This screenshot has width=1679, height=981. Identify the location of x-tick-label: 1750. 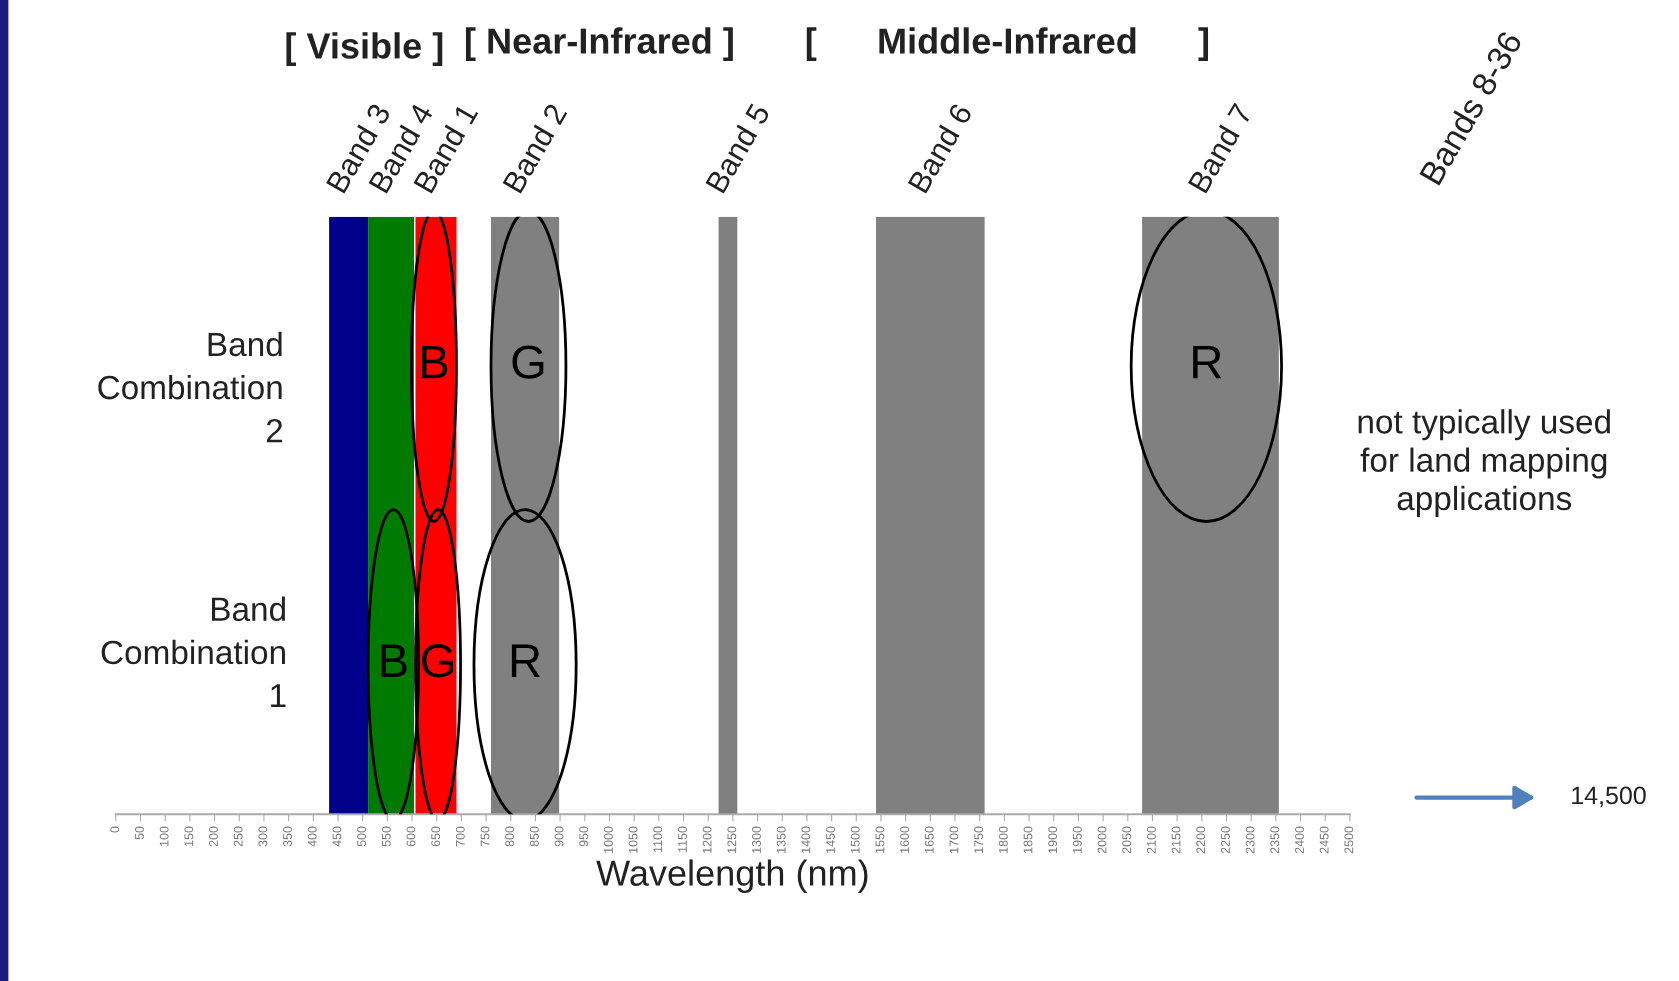
(979, 839).